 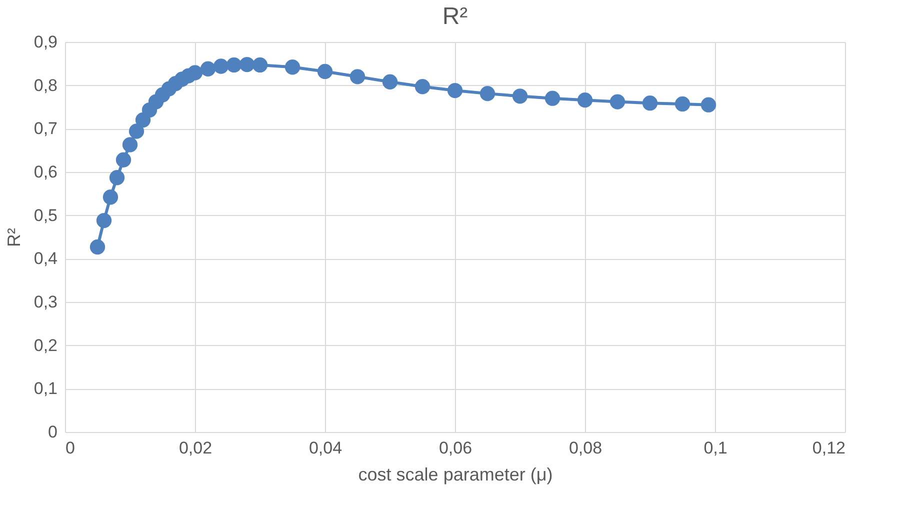 I want to click on y-tick-label: 0,1, so click(x=46, y=388).